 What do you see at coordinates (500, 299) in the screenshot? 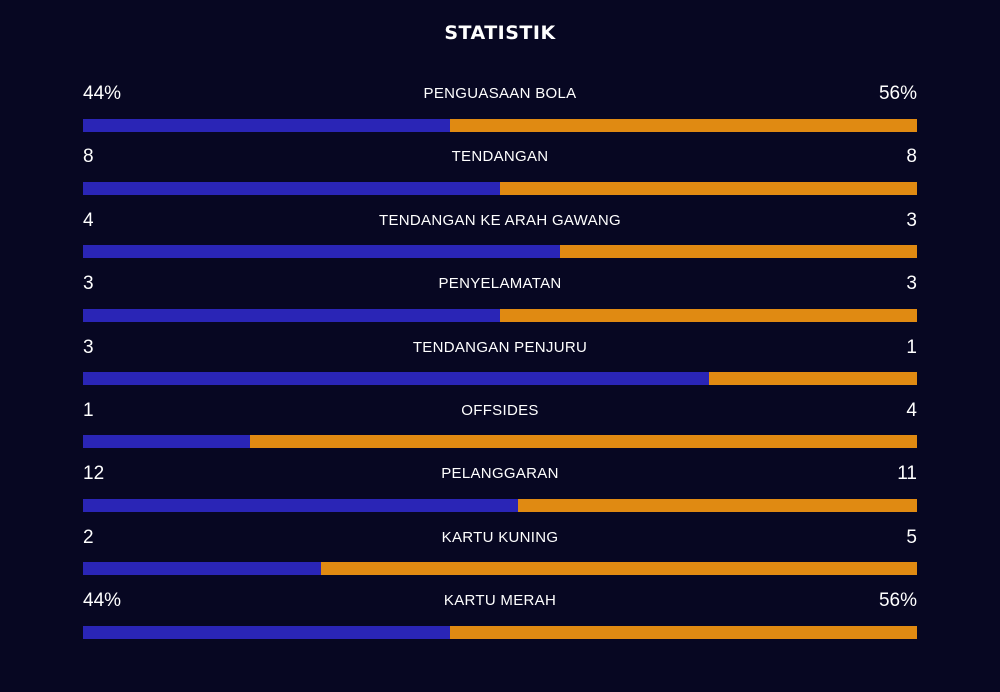
I see `stat-row: 3 PENYELAMATAN 3` at bounding box center [500, 299].